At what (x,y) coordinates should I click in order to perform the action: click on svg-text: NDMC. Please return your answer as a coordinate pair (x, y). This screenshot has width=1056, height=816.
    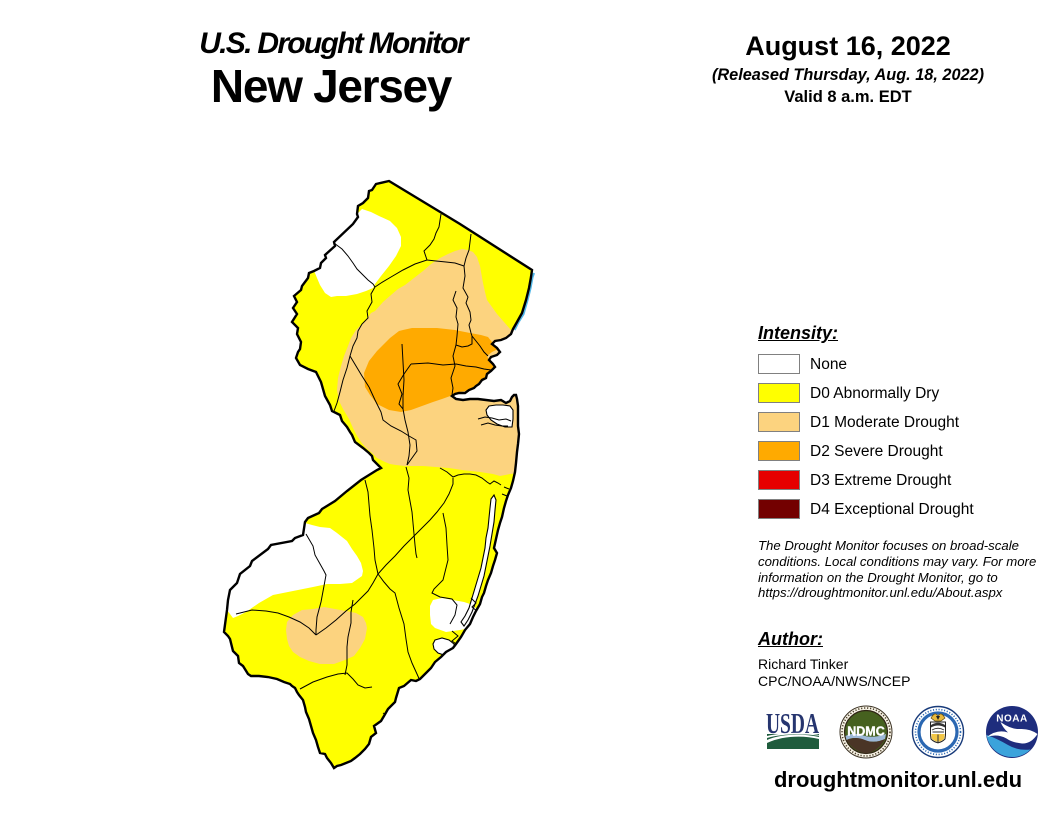
    Looking at the image, I should click on (866, 732).